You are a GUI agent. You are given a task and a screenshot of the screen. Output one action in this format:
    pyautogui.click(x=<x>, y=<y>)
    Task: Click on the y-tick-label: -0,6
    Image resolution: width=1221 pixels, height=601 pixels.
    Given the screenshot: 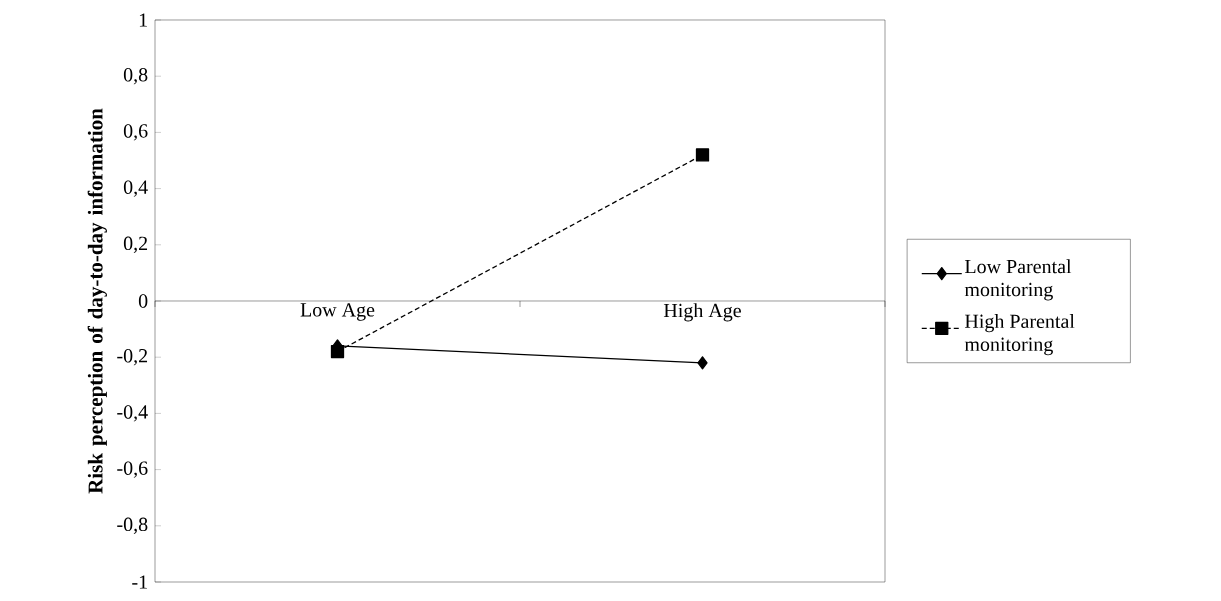 What is the action you would take?
    pyautogui.click(x=132, y=469)
    